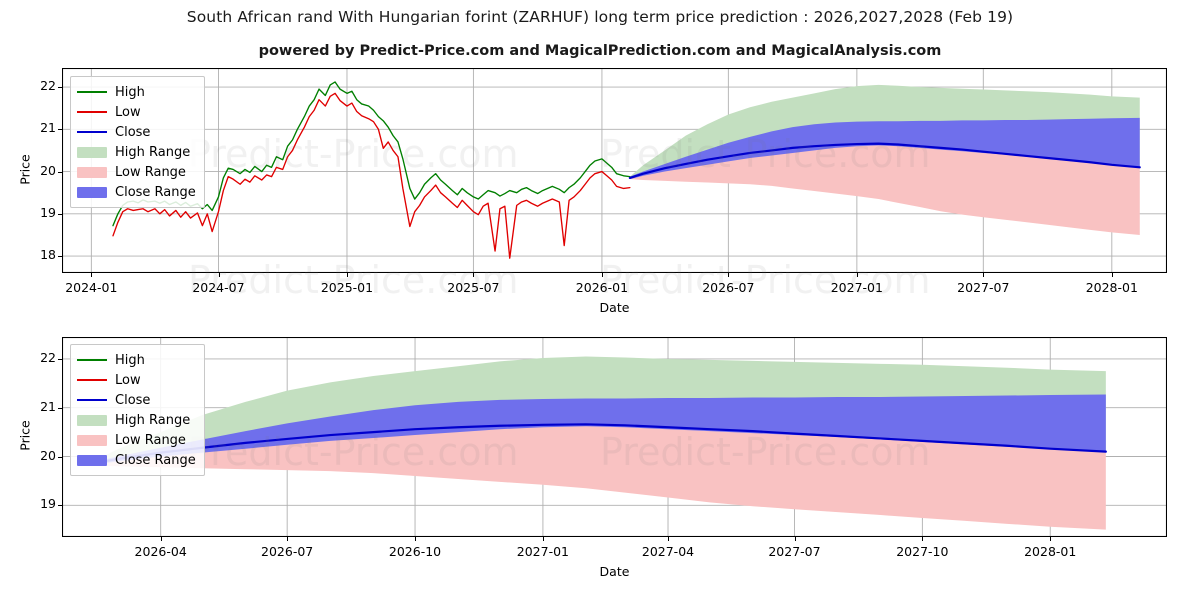 This screenshot has height=600, width=1200. I want to click on x-tick-label: 2026-01, so click(602, 287).